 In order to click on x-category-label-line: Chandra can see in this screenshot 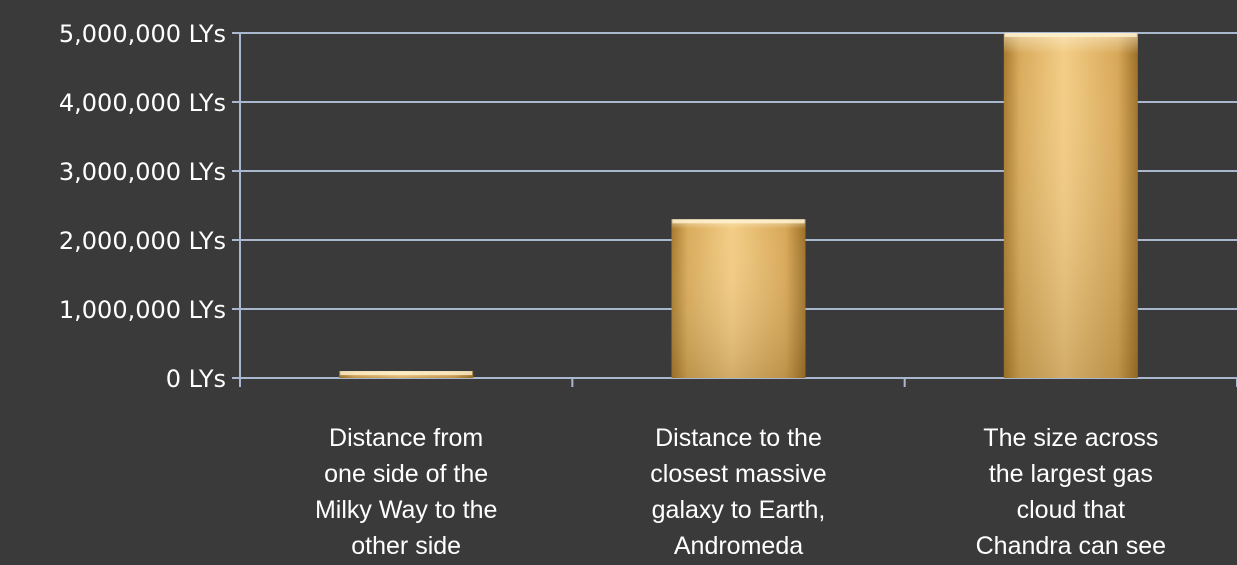, I will do `click(1071, 546)`.